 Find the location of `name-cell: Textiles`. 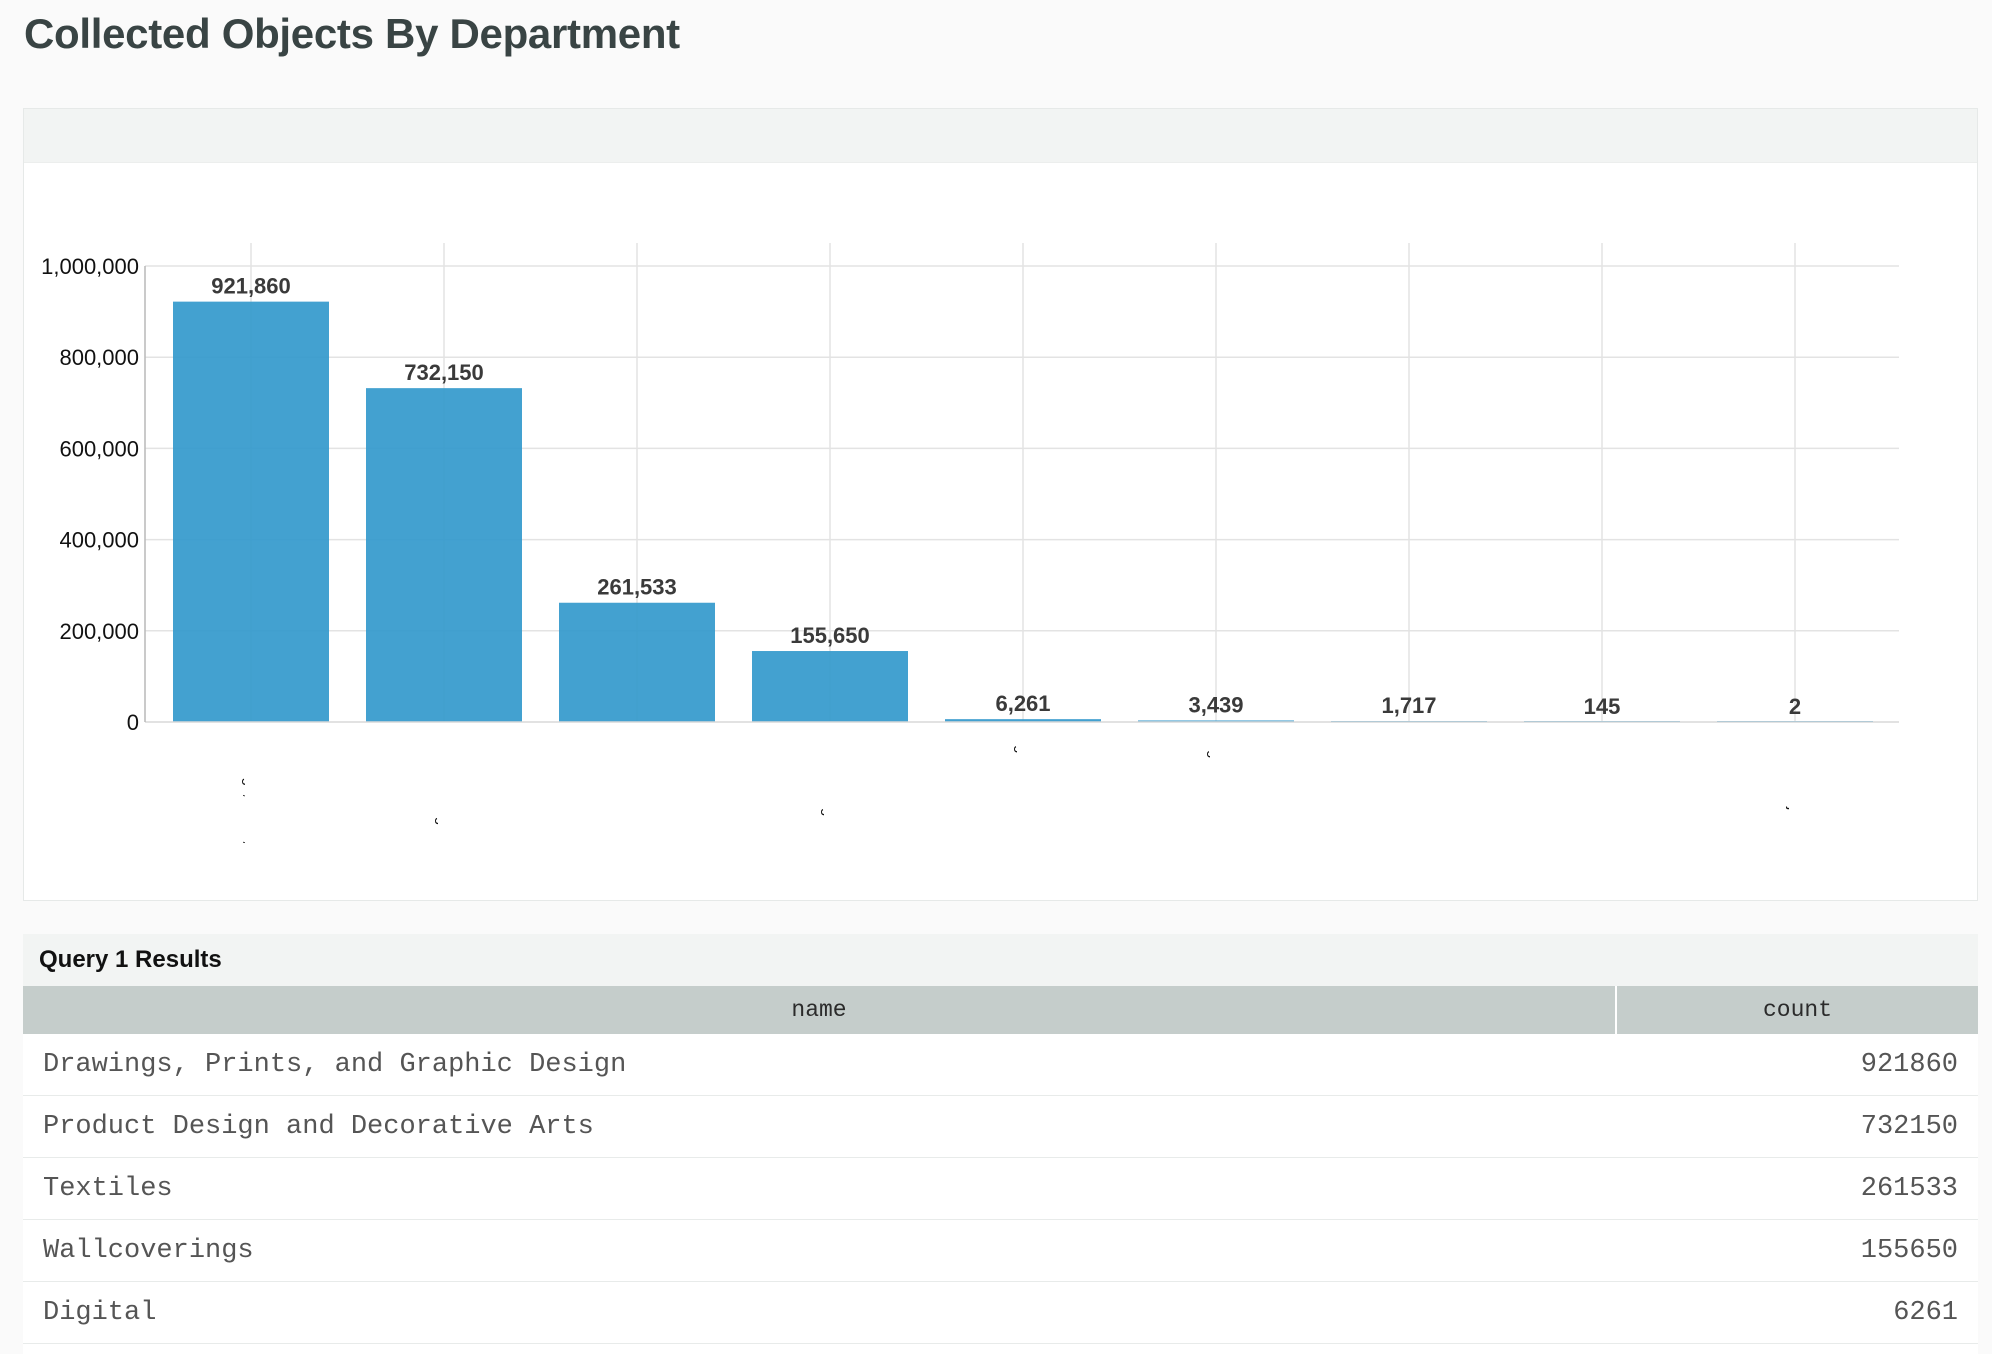

name-cell: Textiles is located at coordinates (819, 1188).